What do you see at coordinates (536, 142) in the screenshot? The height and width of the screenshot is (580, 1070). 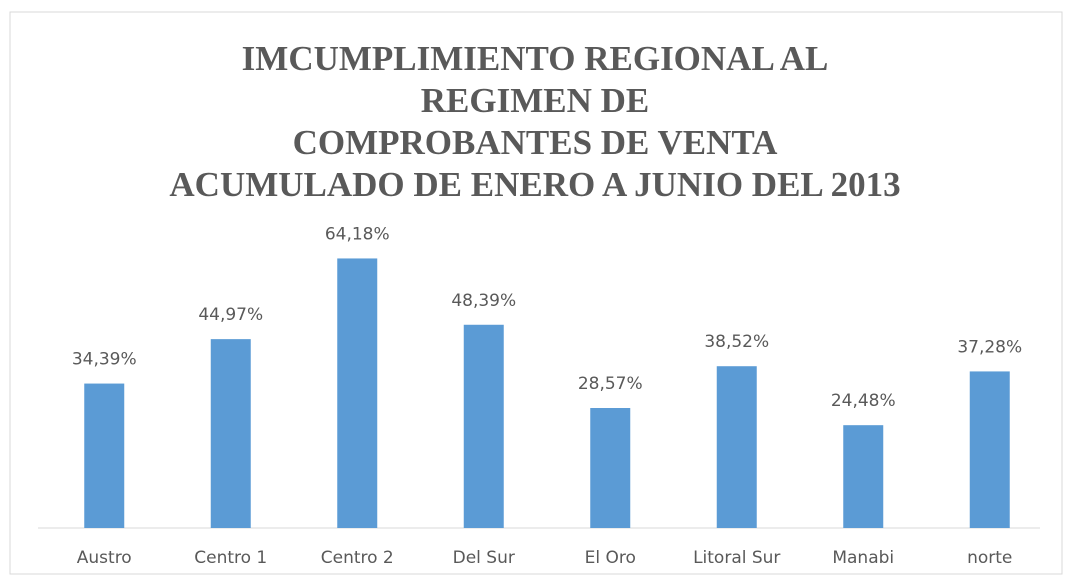 I see `chart-title: COMPROBANTES DE VENTA` at bounding box center [536, 142].